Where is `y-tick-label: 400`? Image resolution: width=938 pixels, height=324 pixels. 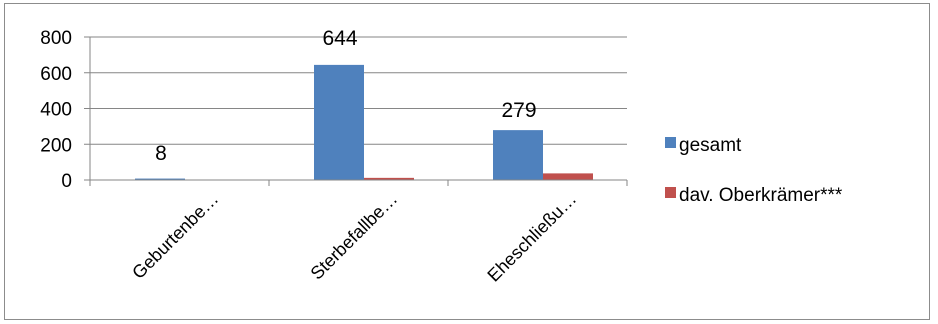 y-tick-label: 400 is located at coordinates (56, 110).